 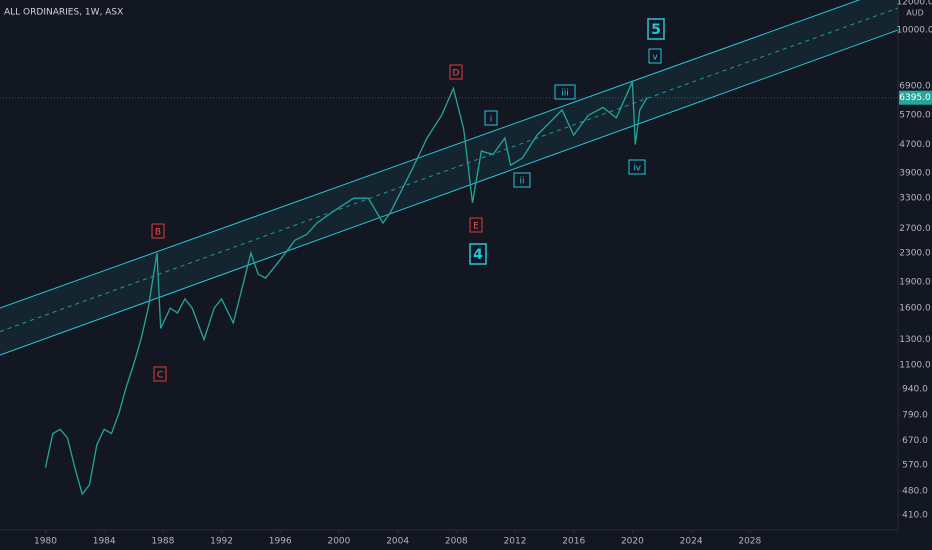 I want to click on y-tick-label: 790.0, so click(x=915, y=416).